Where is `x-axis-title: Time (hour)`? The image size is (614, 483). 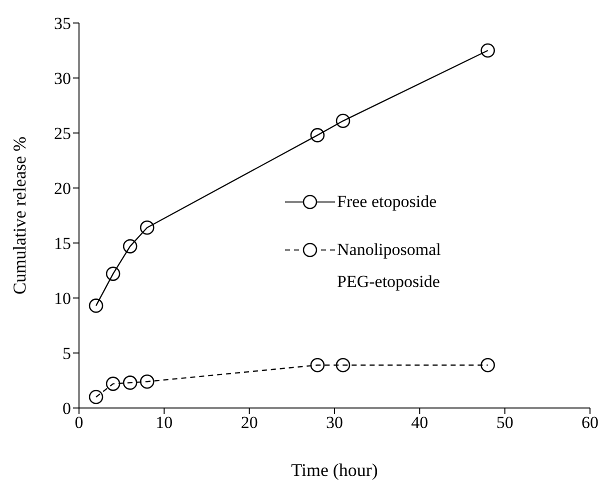
x-axis-title: Time (hour) is located at coordinates (334, 470).